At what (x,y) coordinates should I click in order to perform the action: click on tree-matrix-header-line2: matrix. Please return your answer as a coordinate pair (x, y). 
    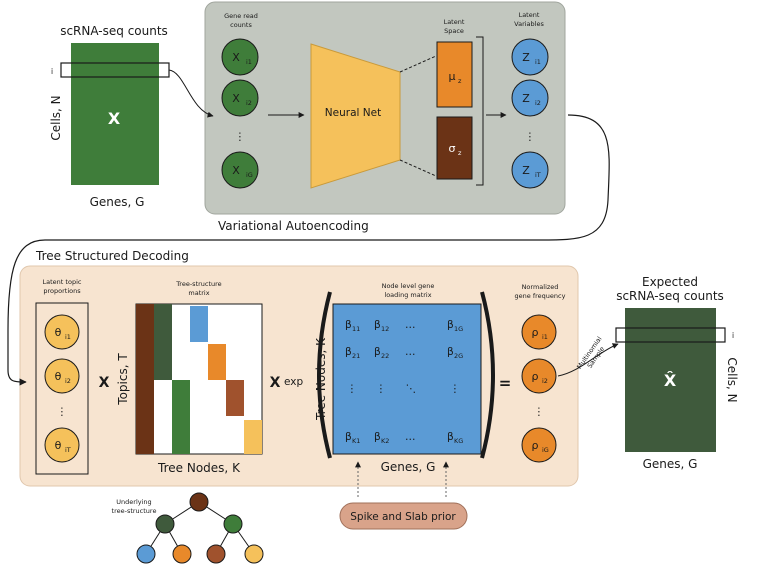
    Looking at the image, I should click on (198, 293).